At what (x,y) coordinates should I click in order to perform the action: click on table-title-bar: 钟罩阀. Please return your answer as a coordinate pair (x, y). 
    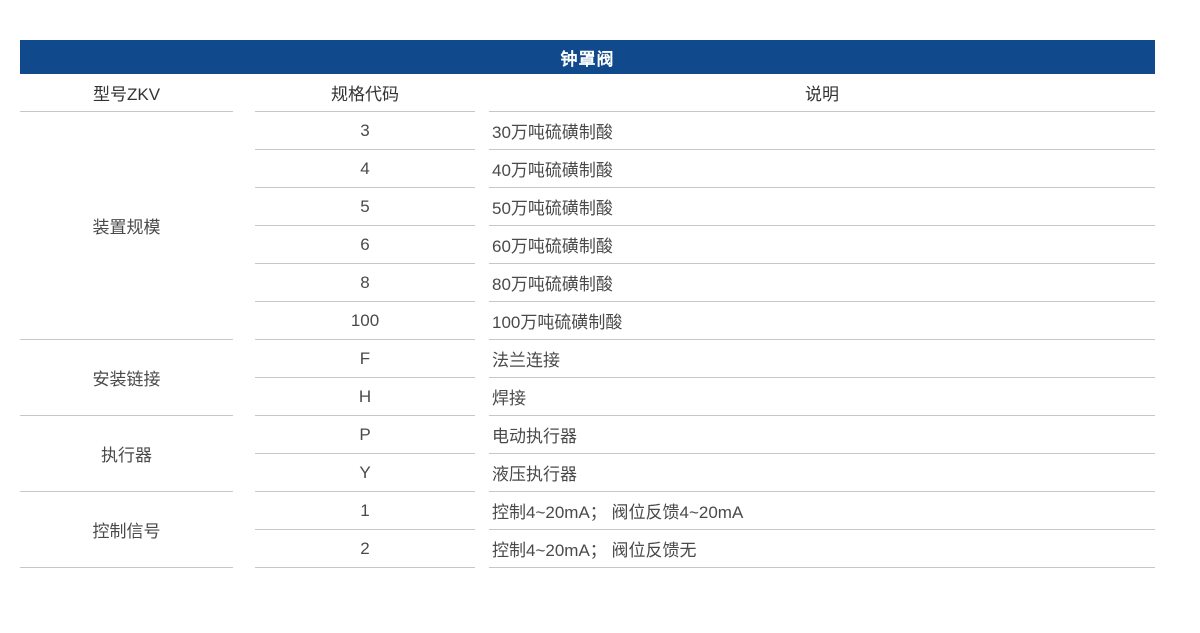
    Looking at the image, I should click on (587, 57).